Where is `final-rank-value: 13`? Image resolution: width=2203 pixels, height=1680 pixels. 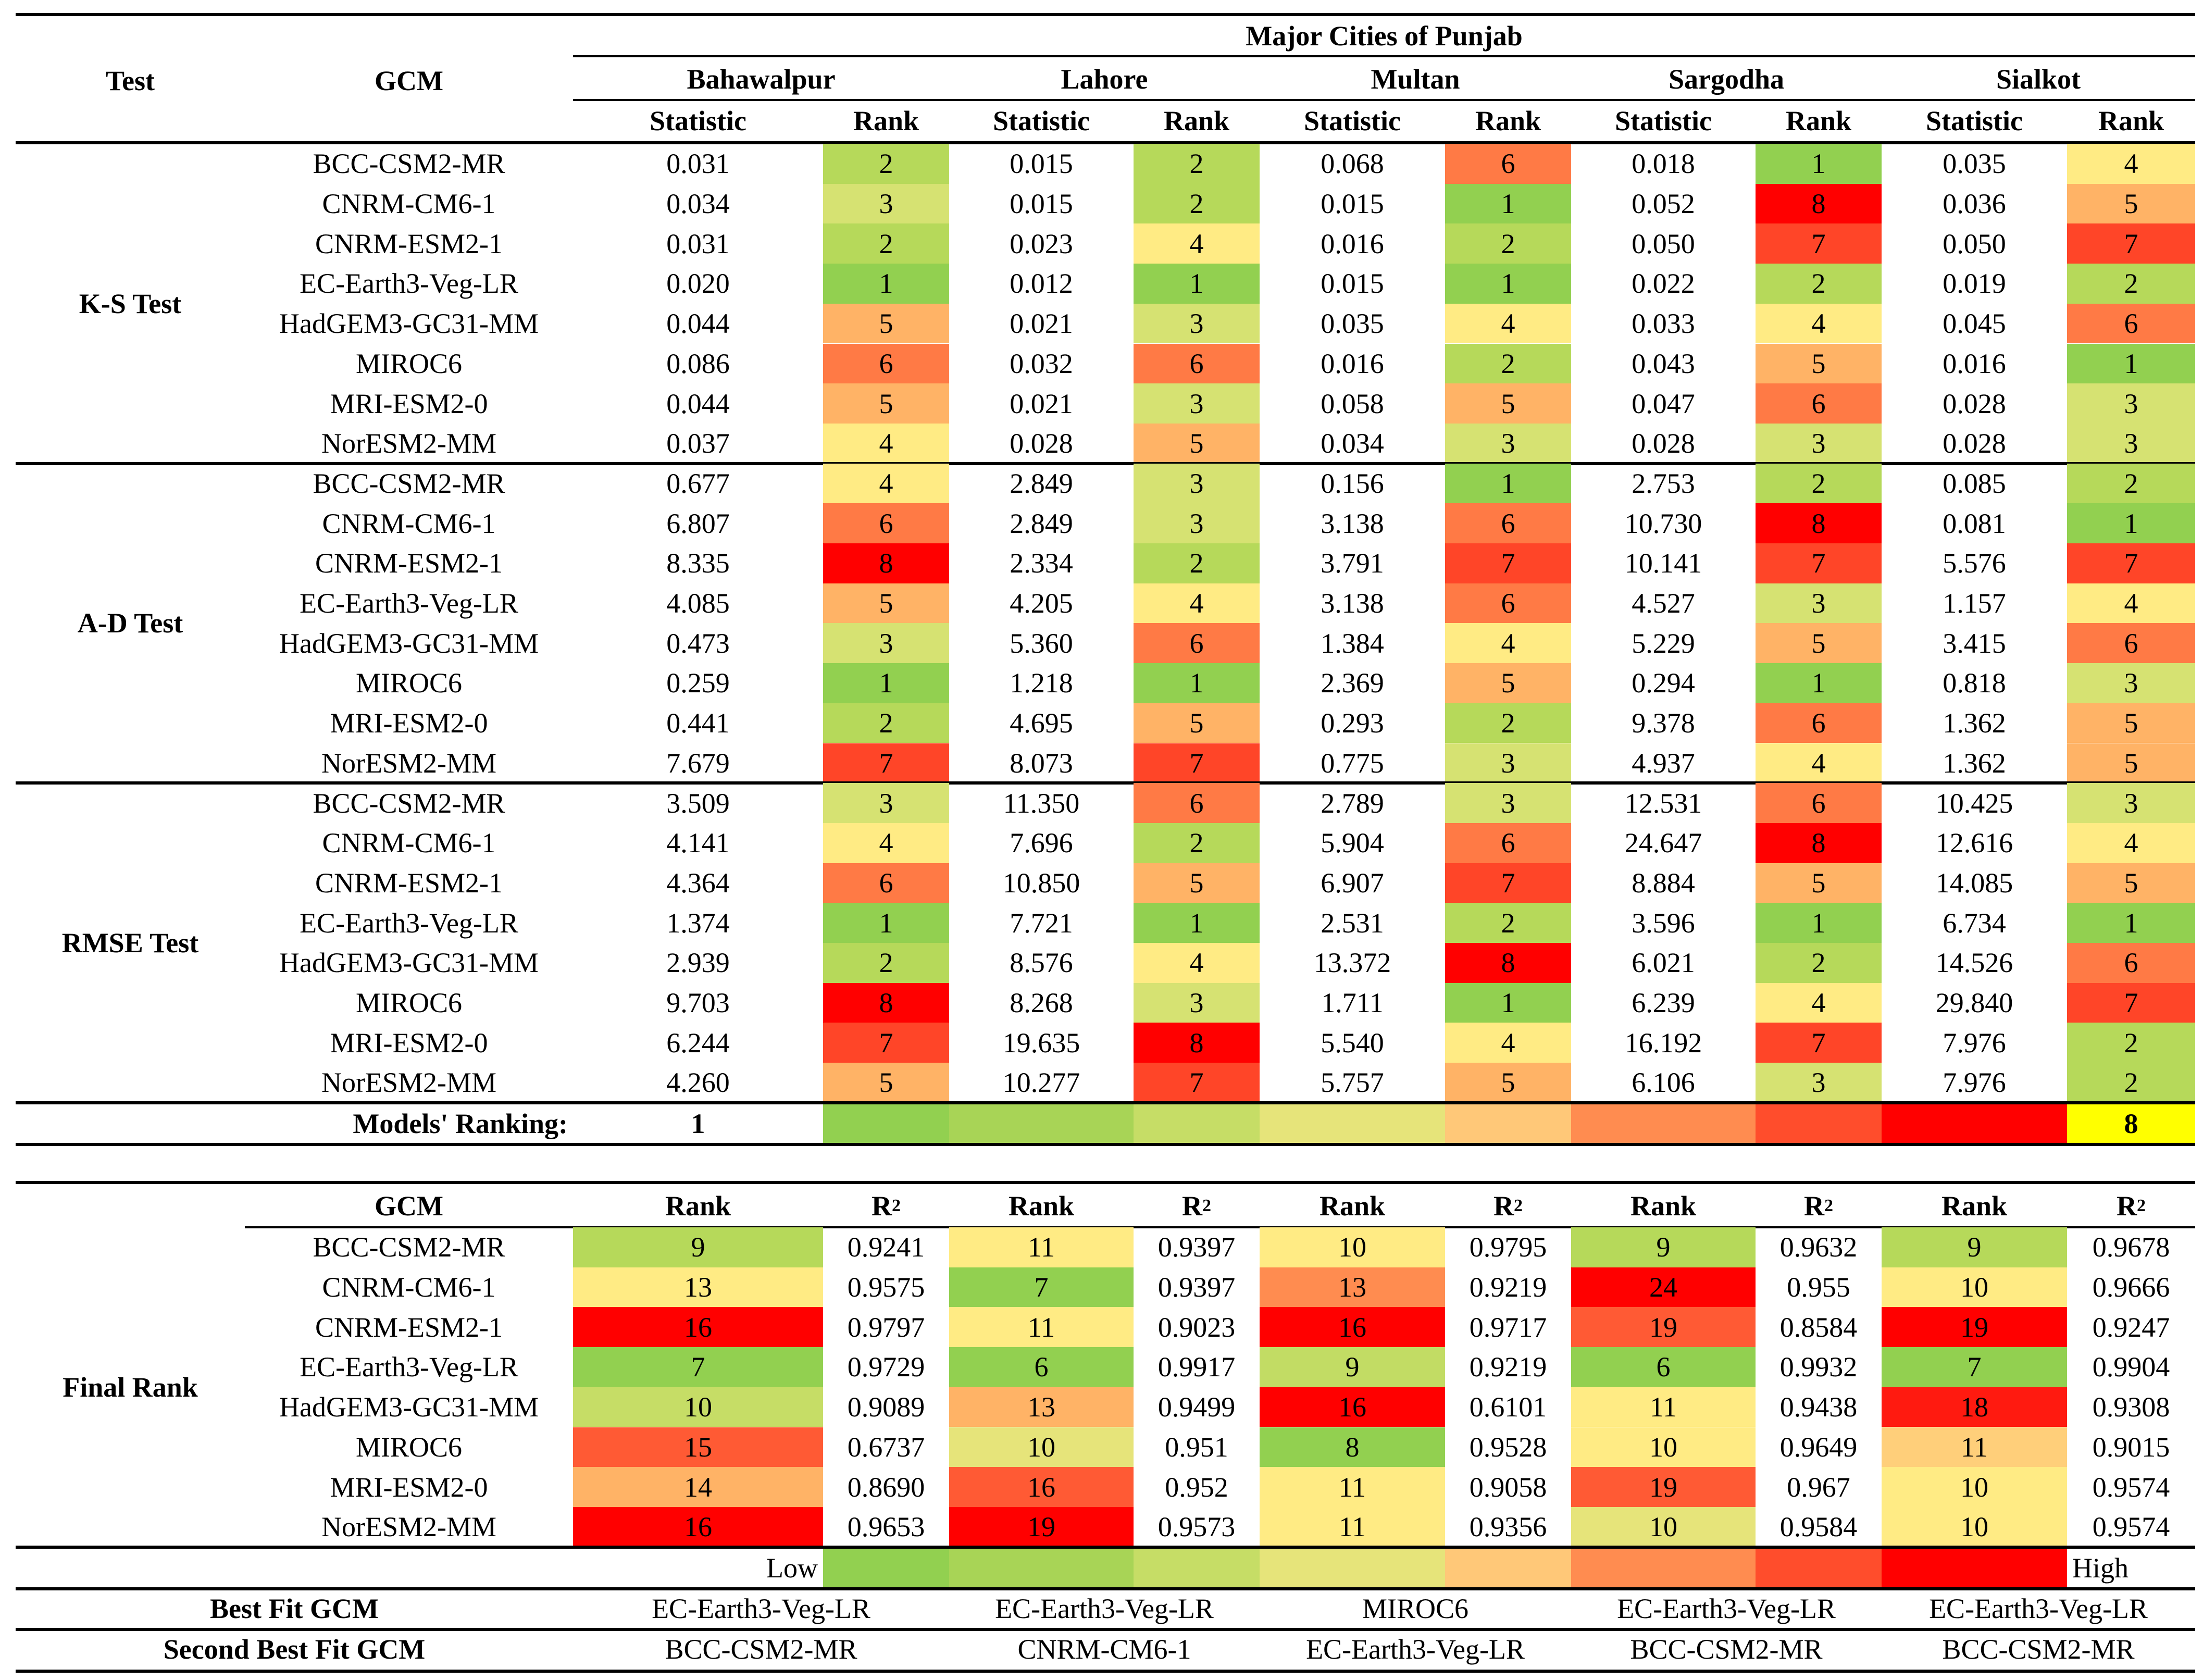
final-rank-value: 13 is located at coordinates (698, 1287).